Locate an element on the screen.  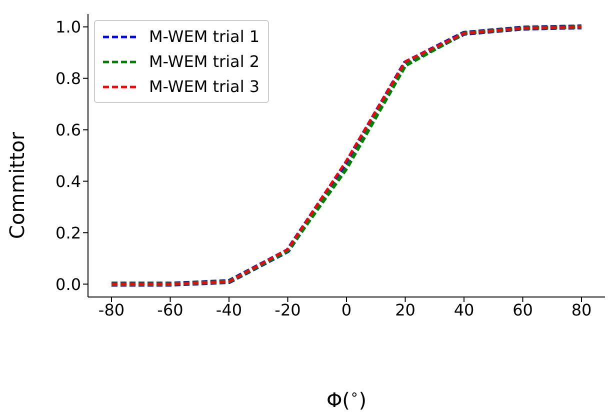
y-tick-label: 0.4 is located at coordinates (68, 181).